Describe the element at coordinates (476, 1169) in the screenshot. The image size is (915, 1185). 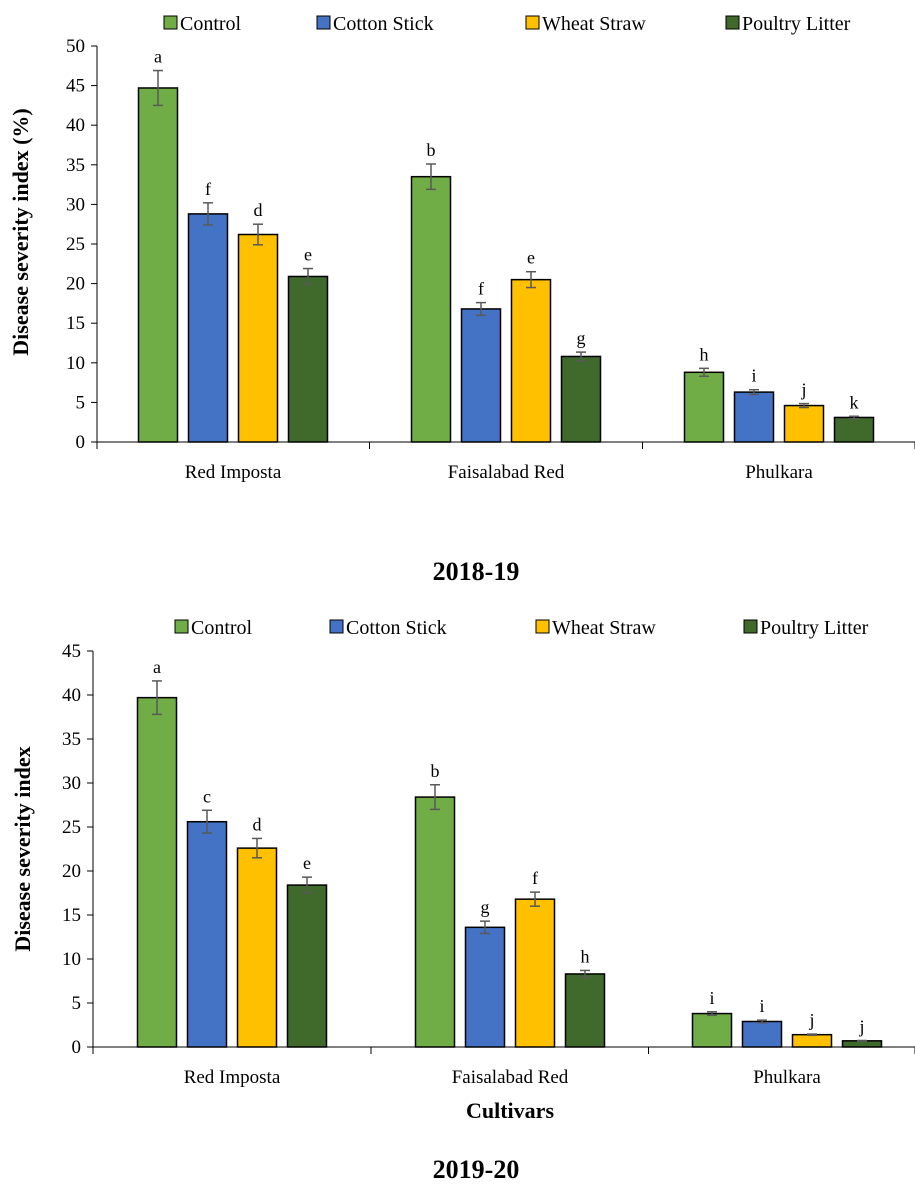
I see `panel-caption: 2019-20` at that location.